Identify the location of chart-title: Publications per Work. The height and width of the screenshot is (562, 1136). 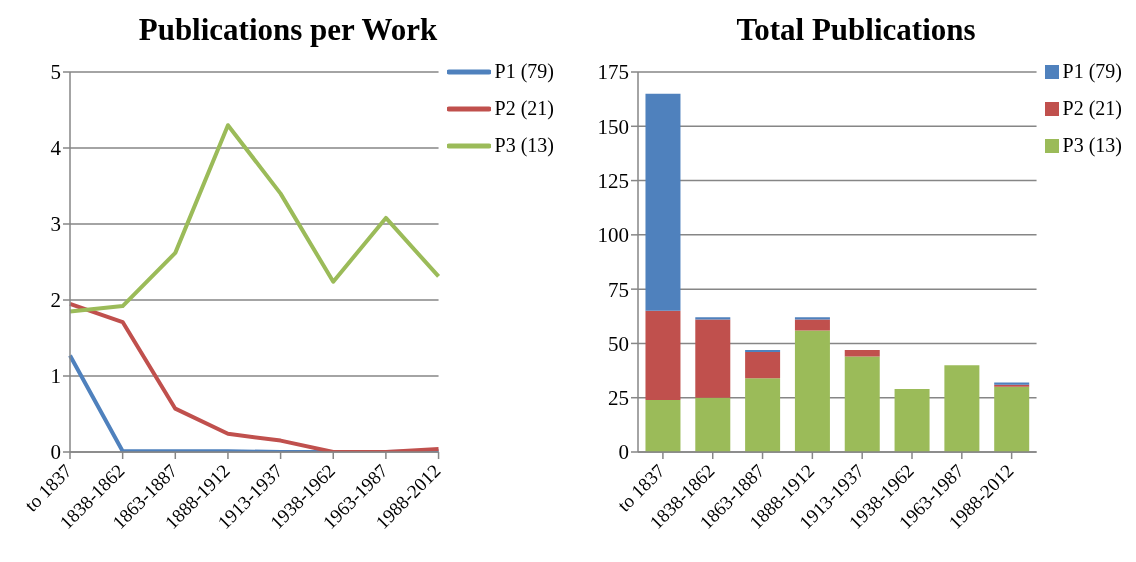
(288, 30).